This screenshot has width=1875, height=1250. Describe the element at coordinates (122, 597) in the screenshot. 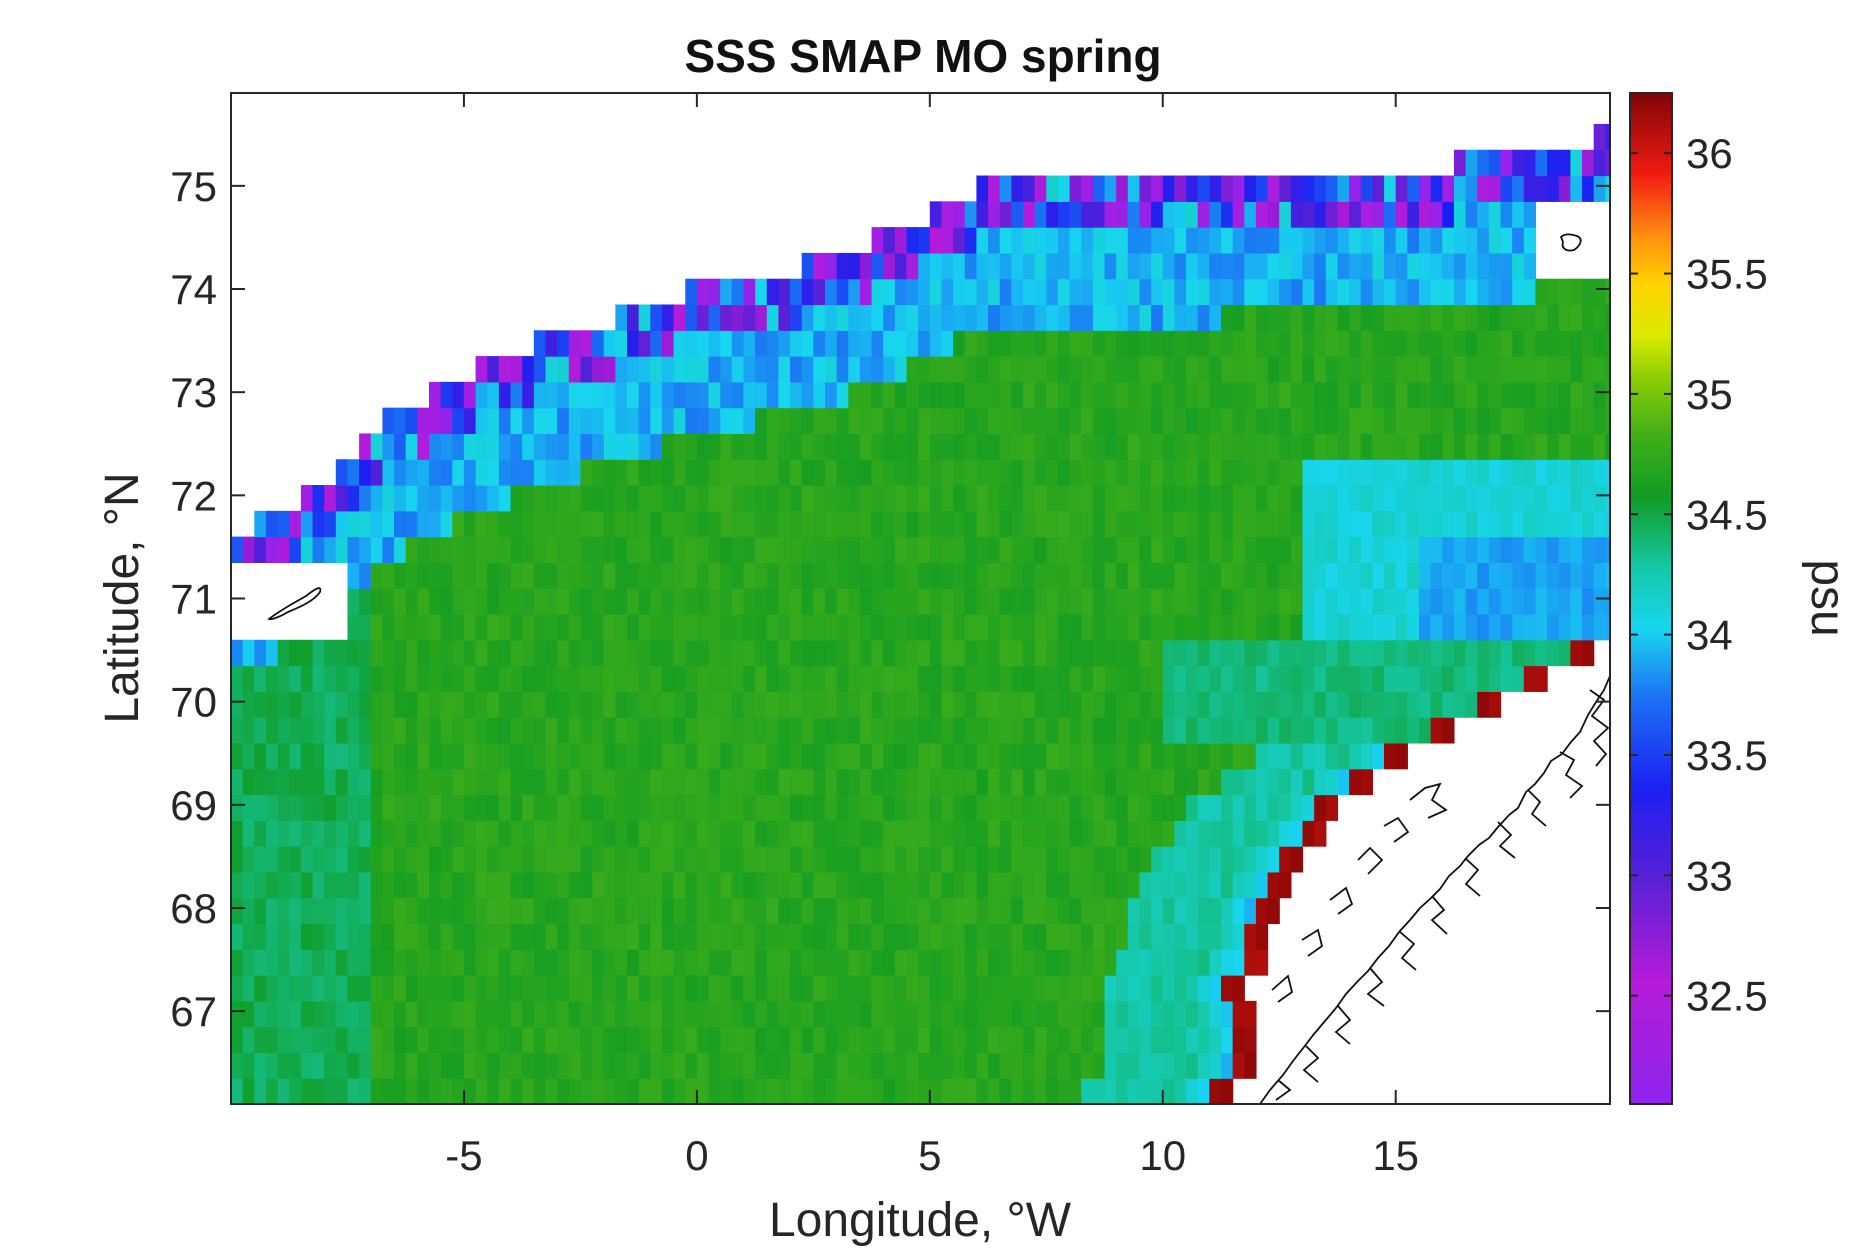

I see `y-axis-label: Latitude, °N` at that location.